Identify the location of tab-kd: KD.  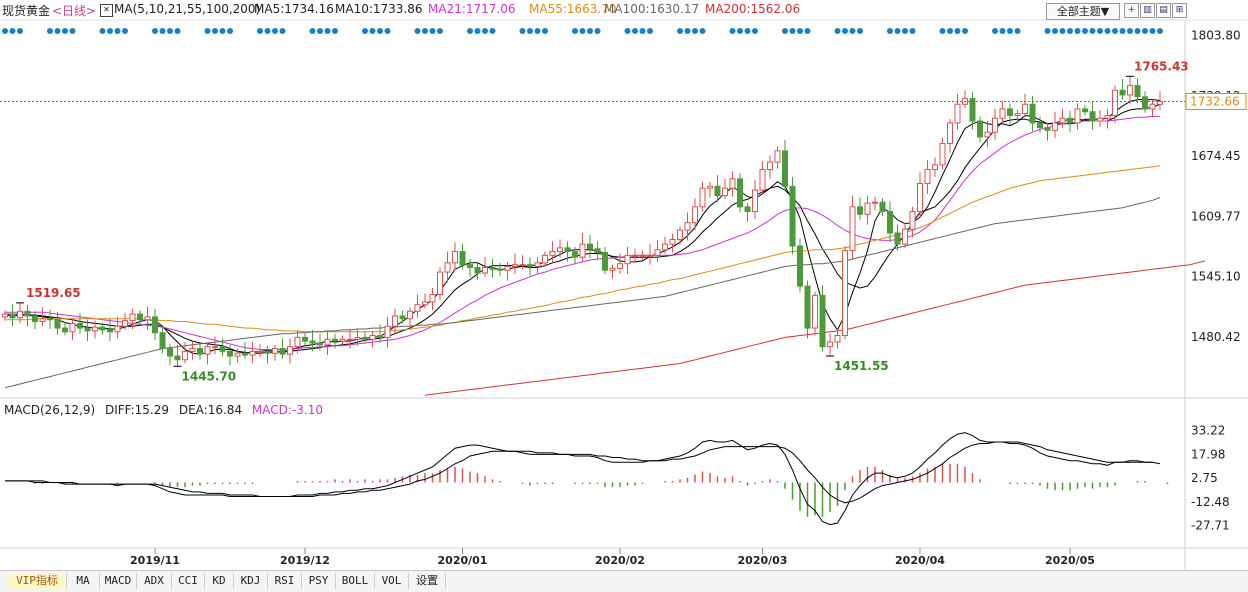
(219, 581).